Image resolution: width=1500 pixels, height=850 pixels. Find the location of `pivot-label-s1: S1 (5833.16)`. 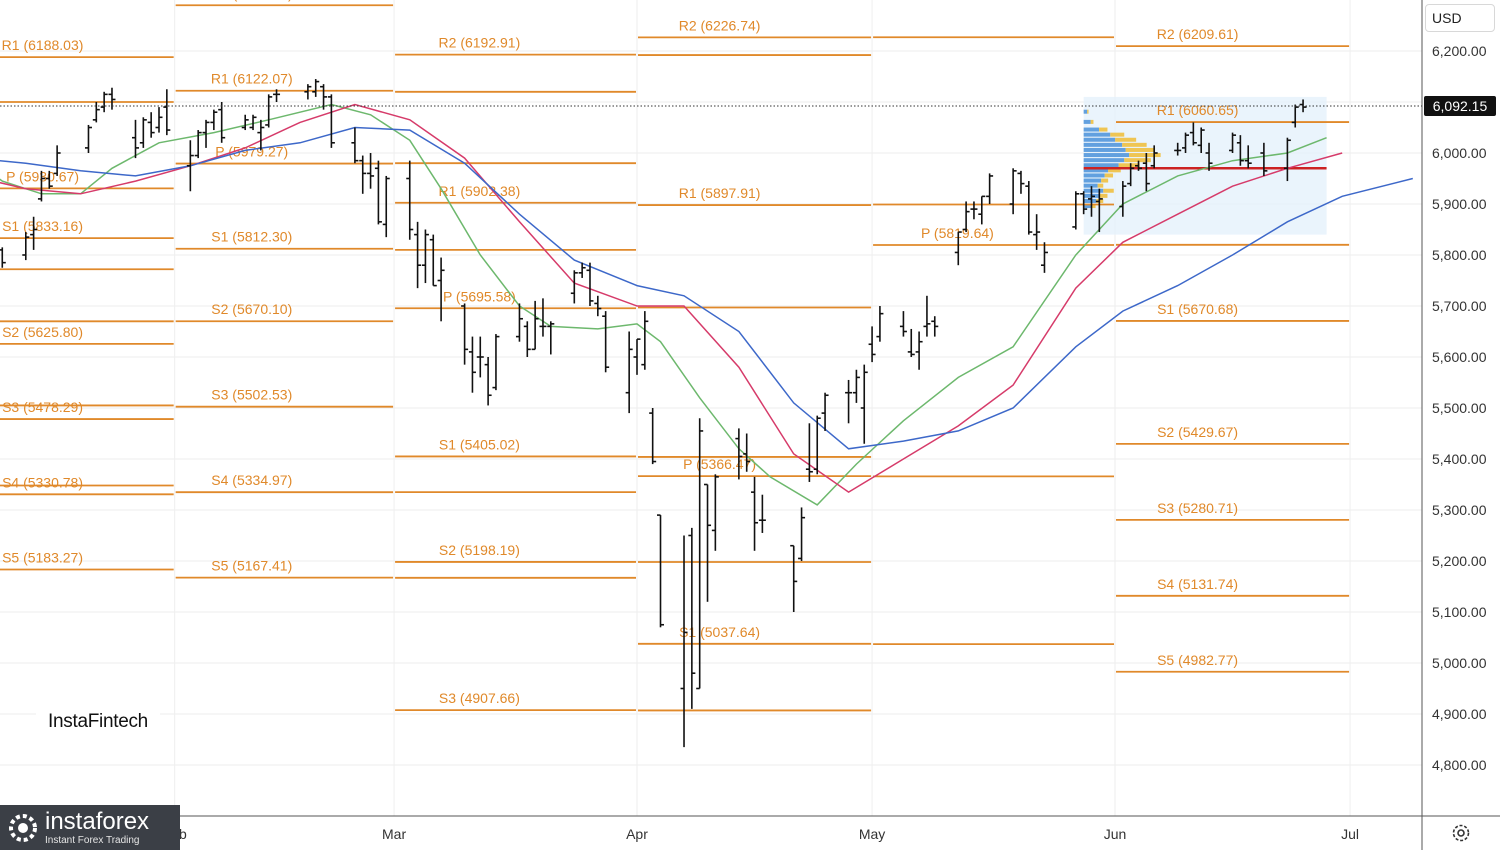

pivot-label-s1: S1 (5833.16) is located at coordinates (42, 226).